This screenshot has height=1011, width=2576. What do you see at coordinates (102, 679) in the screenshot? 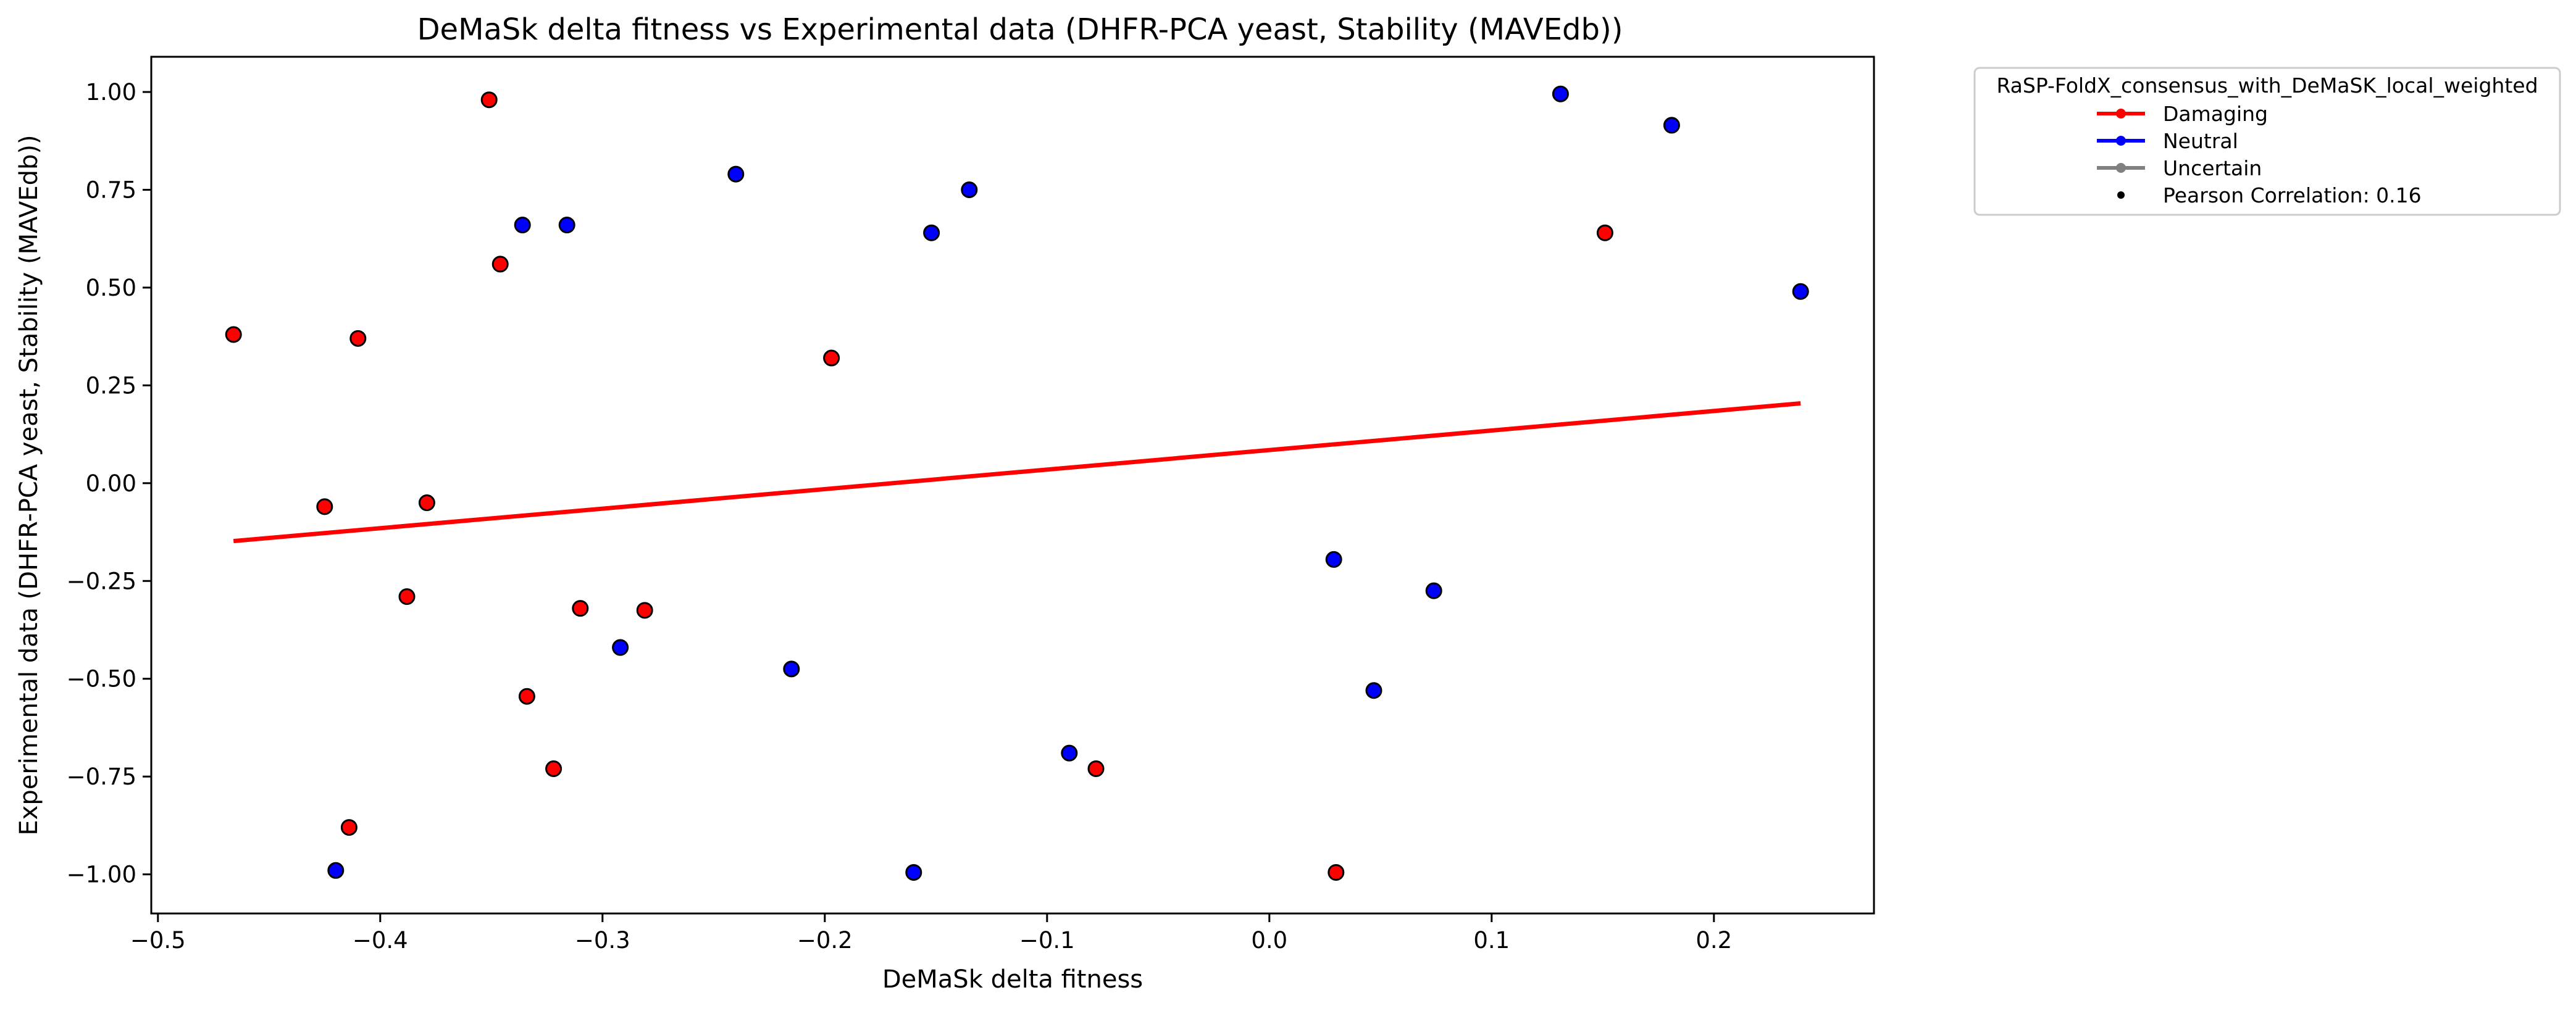
I see `y-tick-label: −0.50` at bounding box center [102, 679].